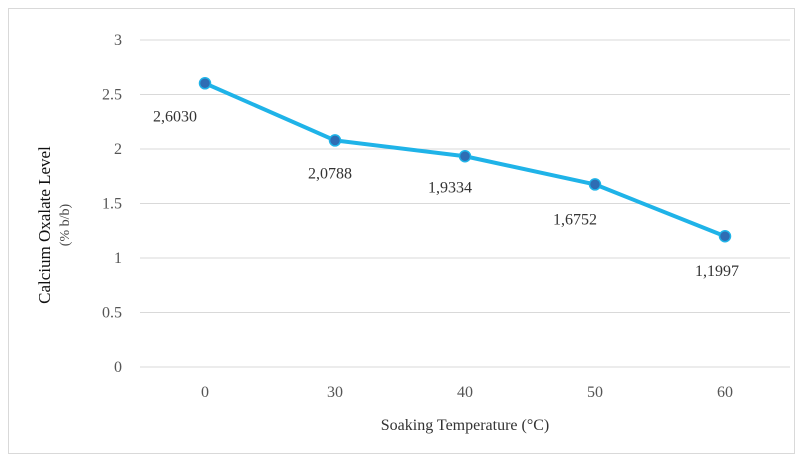  Describe the element at coordinates (725, 392) in the screenshot. I see `x-tick-label: 60` at that location.